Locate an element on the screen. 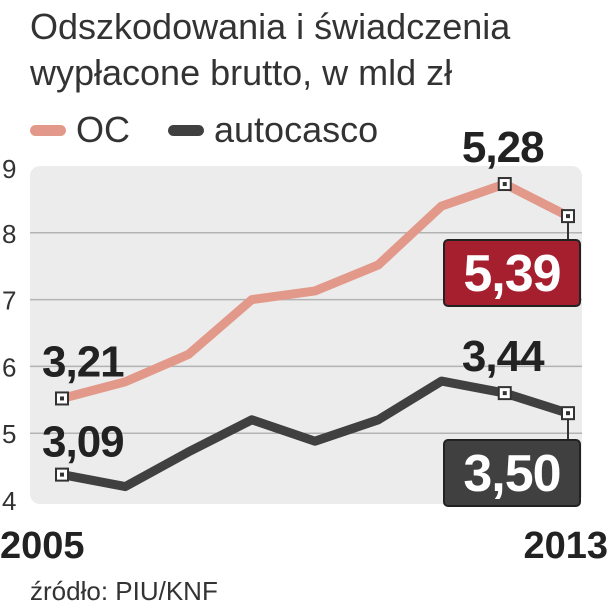 The height and width of the screenshot is (614, 610). data-badge-oc is located at coordinates (512, 273).